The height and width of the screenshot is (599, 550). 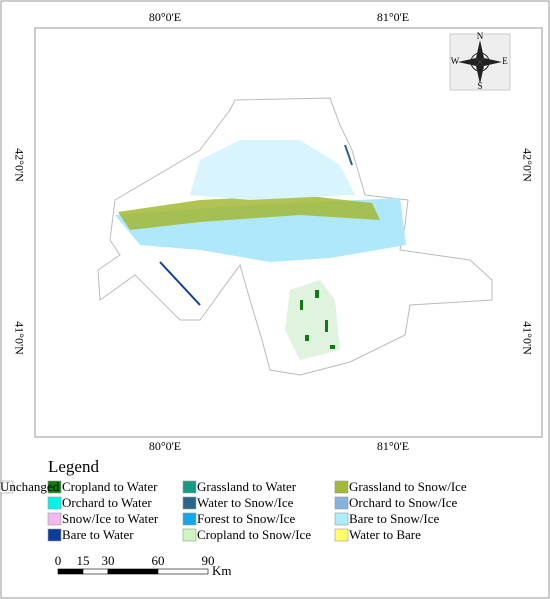 What do you see at coordinates (110, 518) in the screenshot?
I see `legend-label: Snow/Ice to Water` at bounding box center [110, 518].